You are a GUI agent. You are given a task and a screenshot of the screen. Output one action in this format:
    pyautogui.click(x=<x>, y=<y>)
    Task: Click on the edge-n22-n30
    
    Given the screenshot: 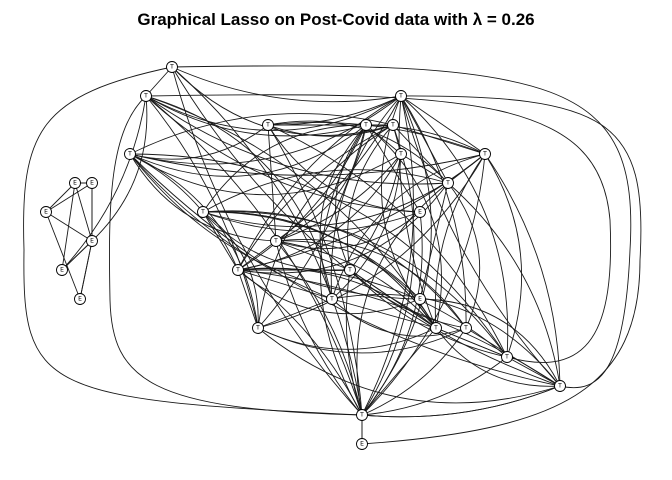 What is the action you would take?
    pyautogui.click(x=399, y=328)
    